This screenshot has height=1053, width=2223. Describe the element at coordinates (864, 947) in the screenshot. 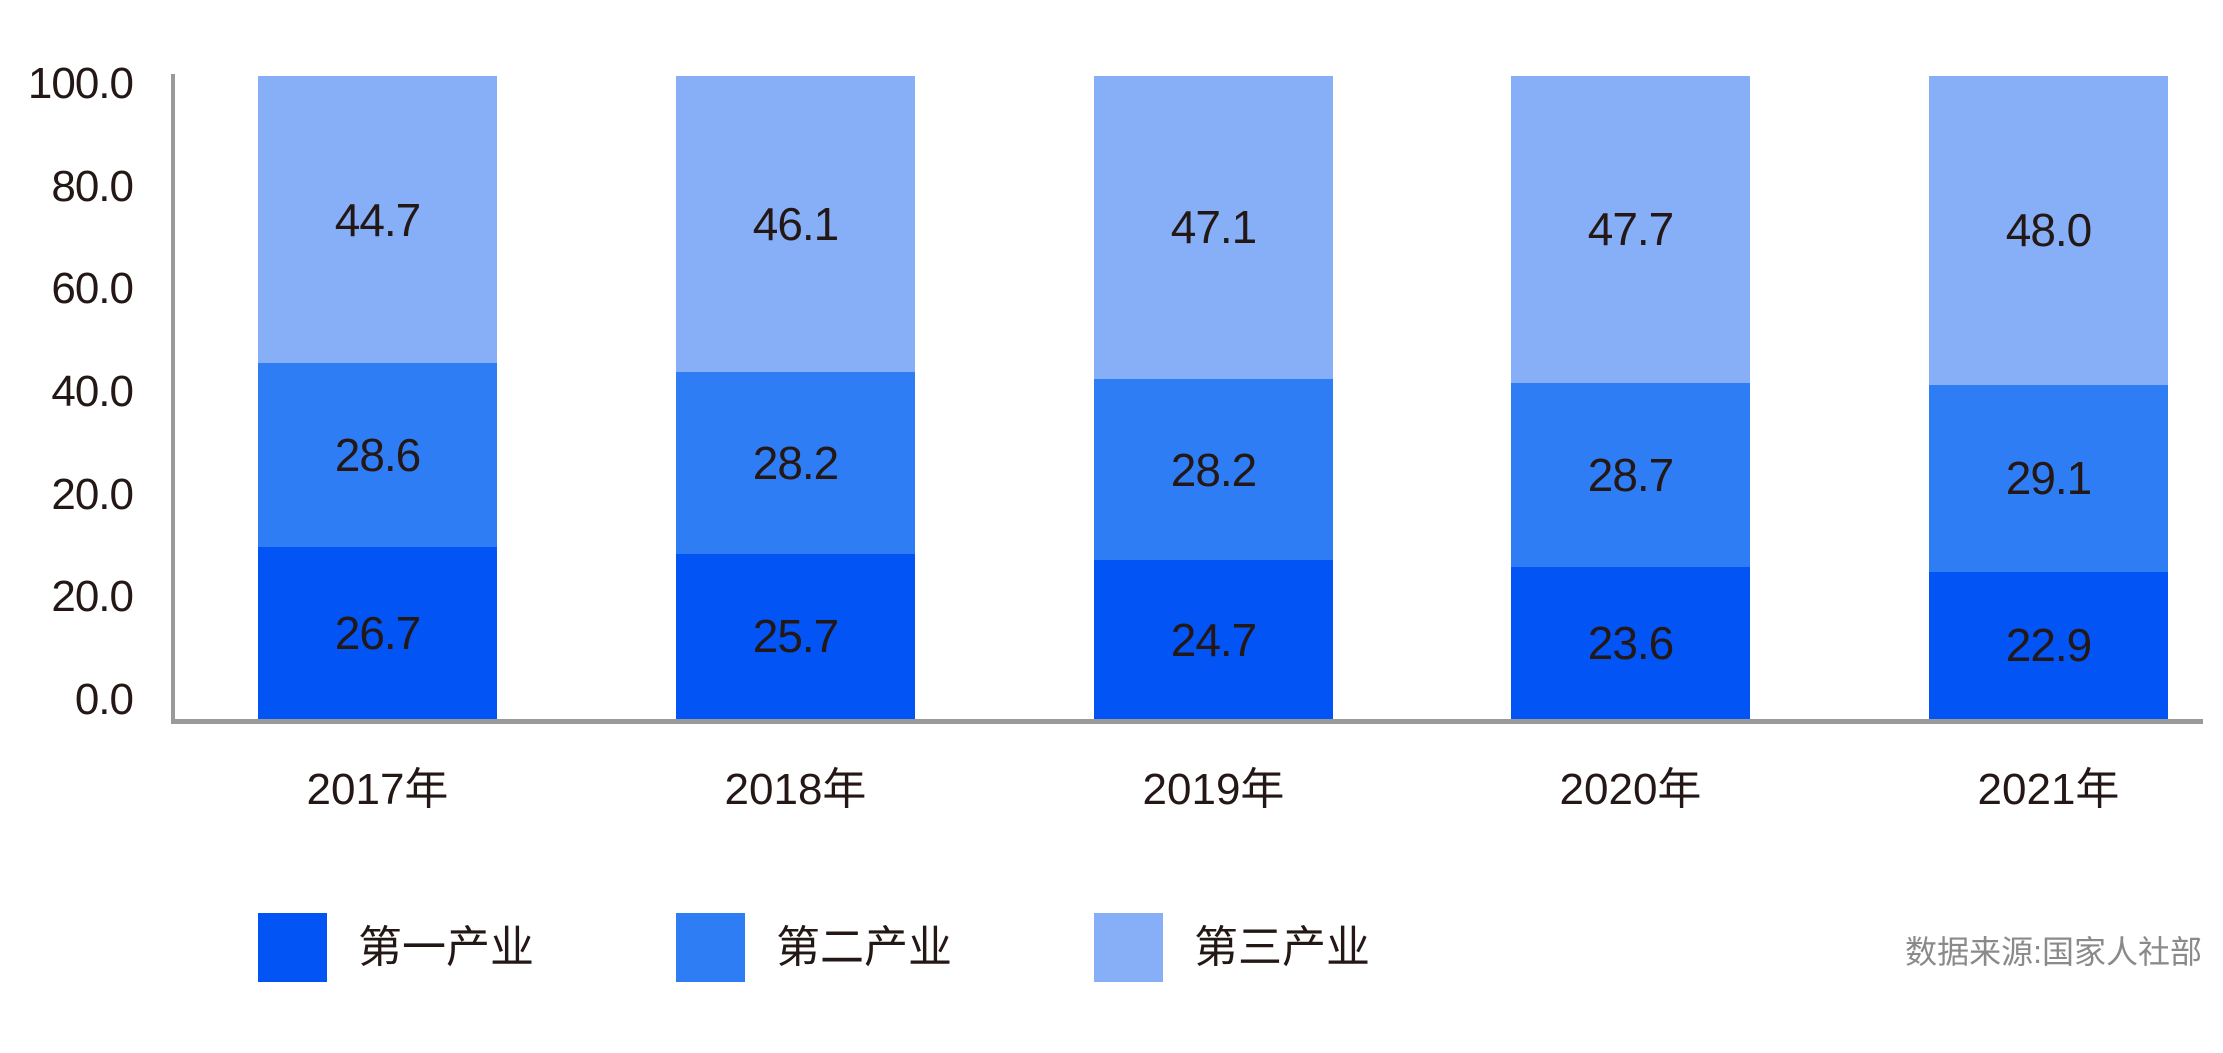

I see `legend-label: 第二产业` at that location.